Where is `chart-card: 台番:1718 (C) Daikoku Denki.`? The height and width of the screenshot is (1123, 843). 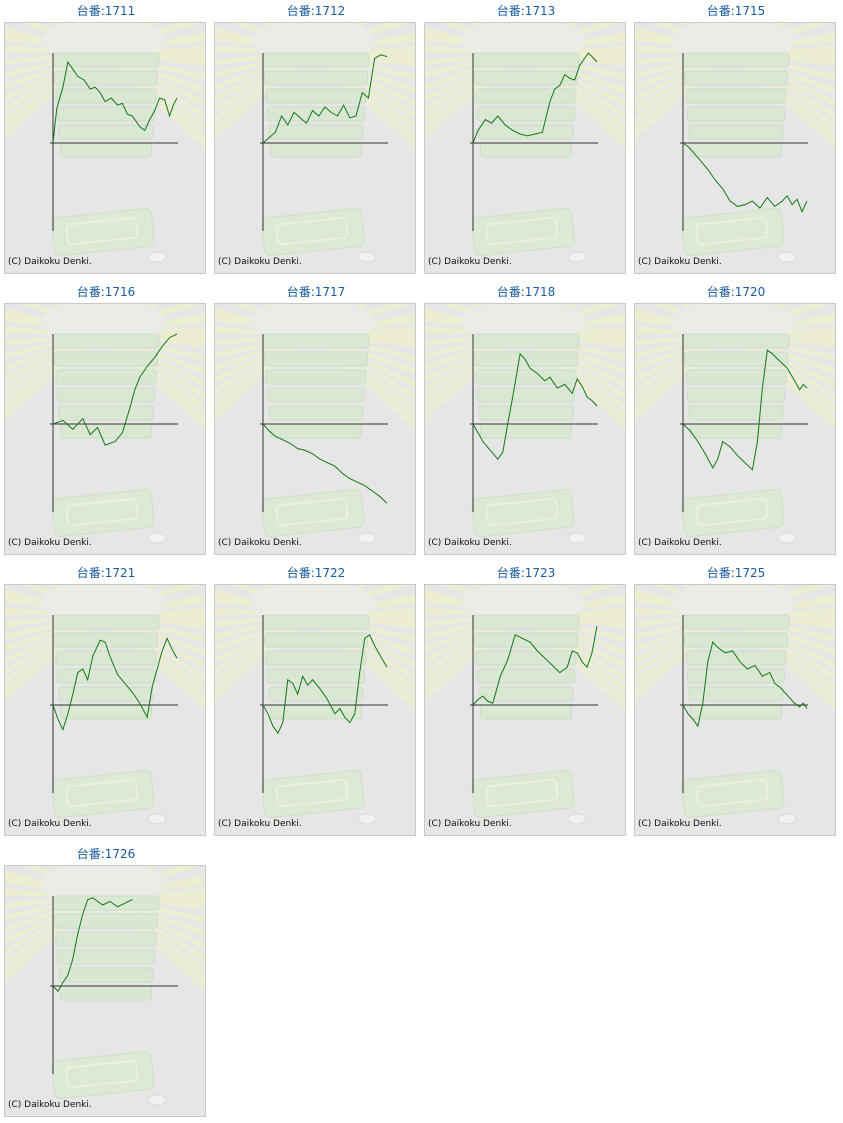 chart-card: 台番:1718 (C) Daikoku Denki. is located at coordinates (526, 421).